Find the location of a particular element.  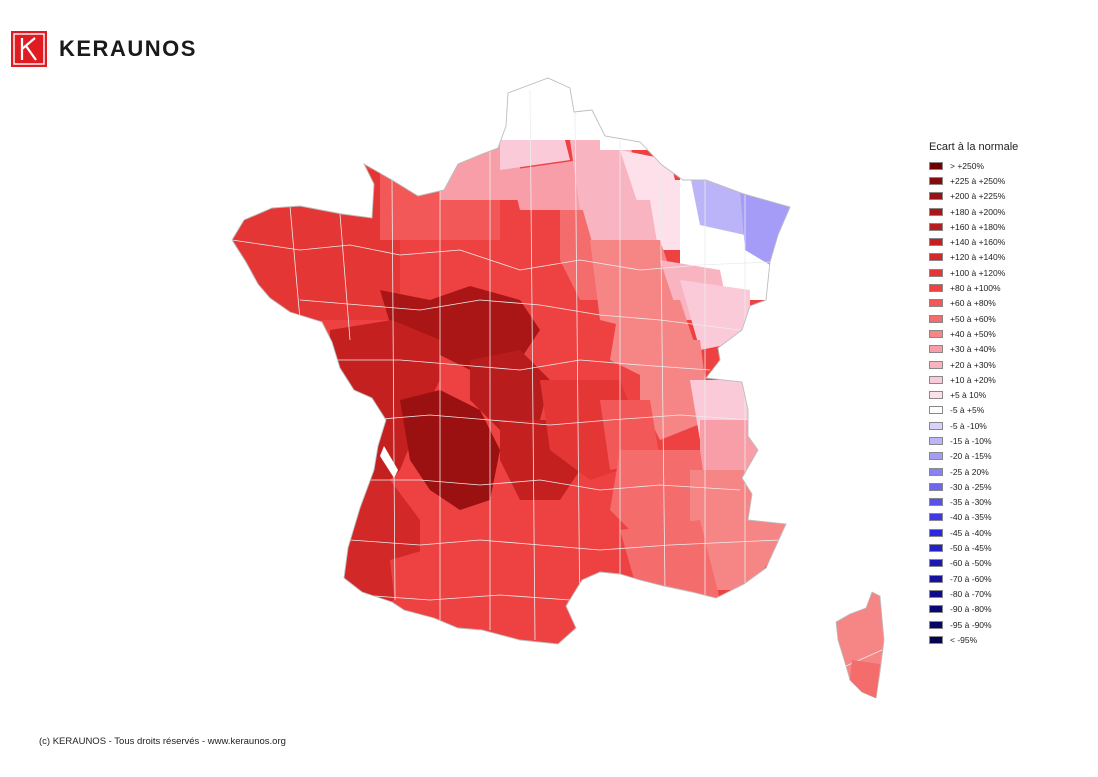

legend-item: +5 à 10% is located at coordinates (973, 394).